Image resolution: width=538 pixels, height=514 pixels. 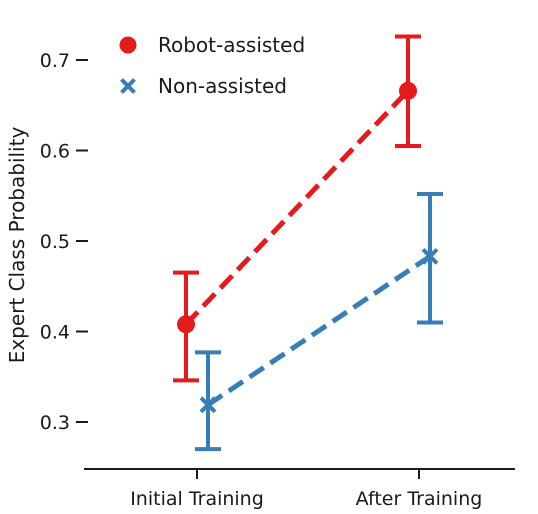 I want to click on series-line, so click(x=319, y=330).